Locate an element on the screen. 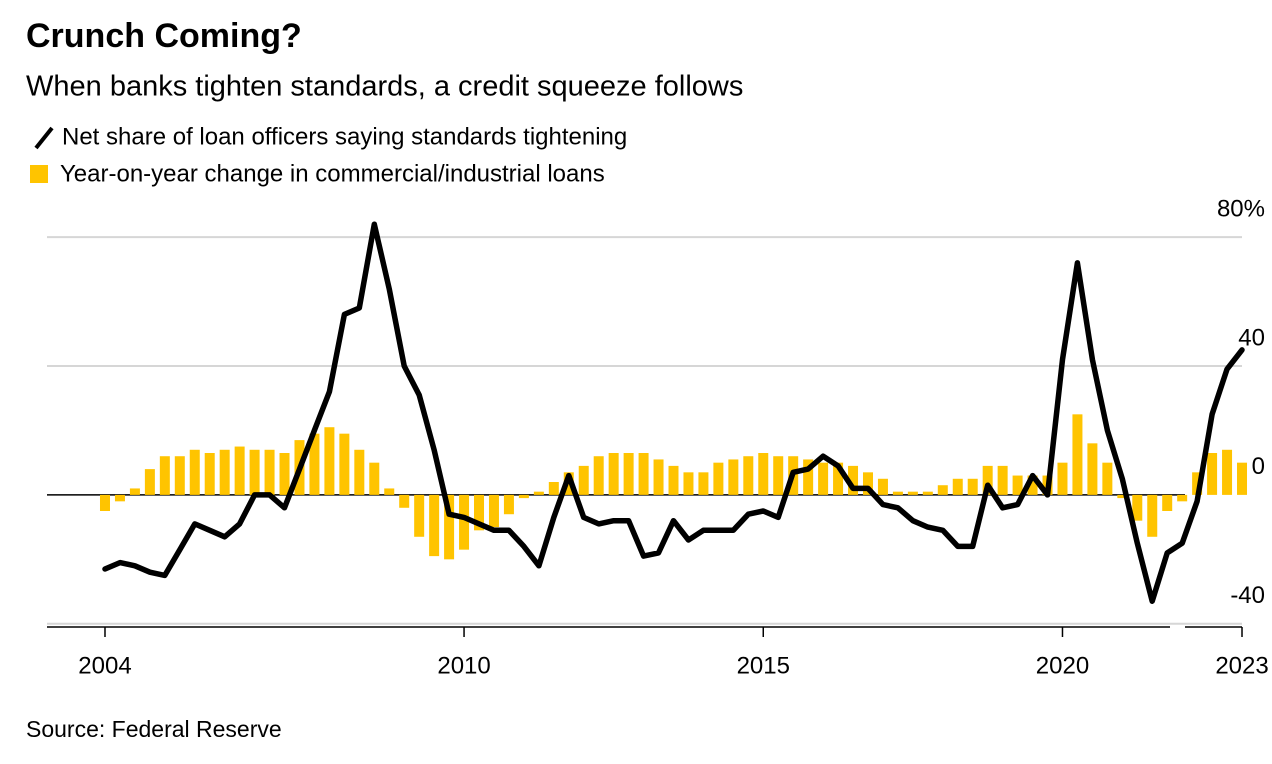 This screenshot has height=764, width=1272. x-tick-label: 2023 is located at coordinates (1241, 665).